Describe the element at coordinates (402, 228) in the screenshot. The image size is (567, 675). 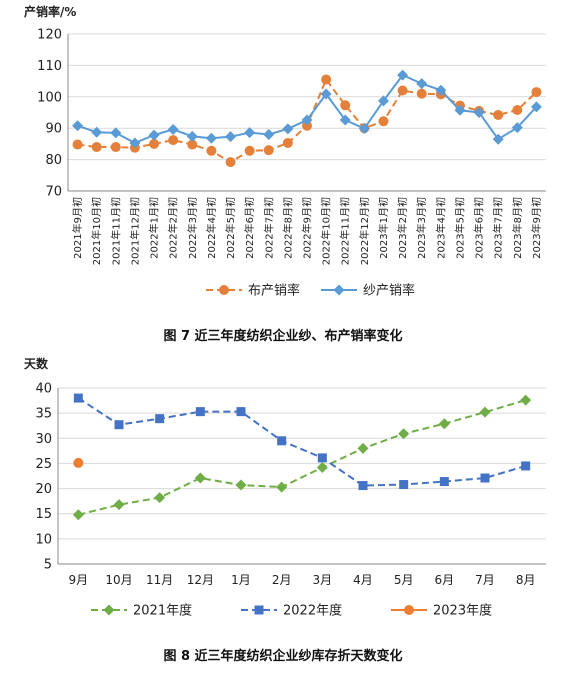
I see `x-tick-label: 2023年2月初` at that location.